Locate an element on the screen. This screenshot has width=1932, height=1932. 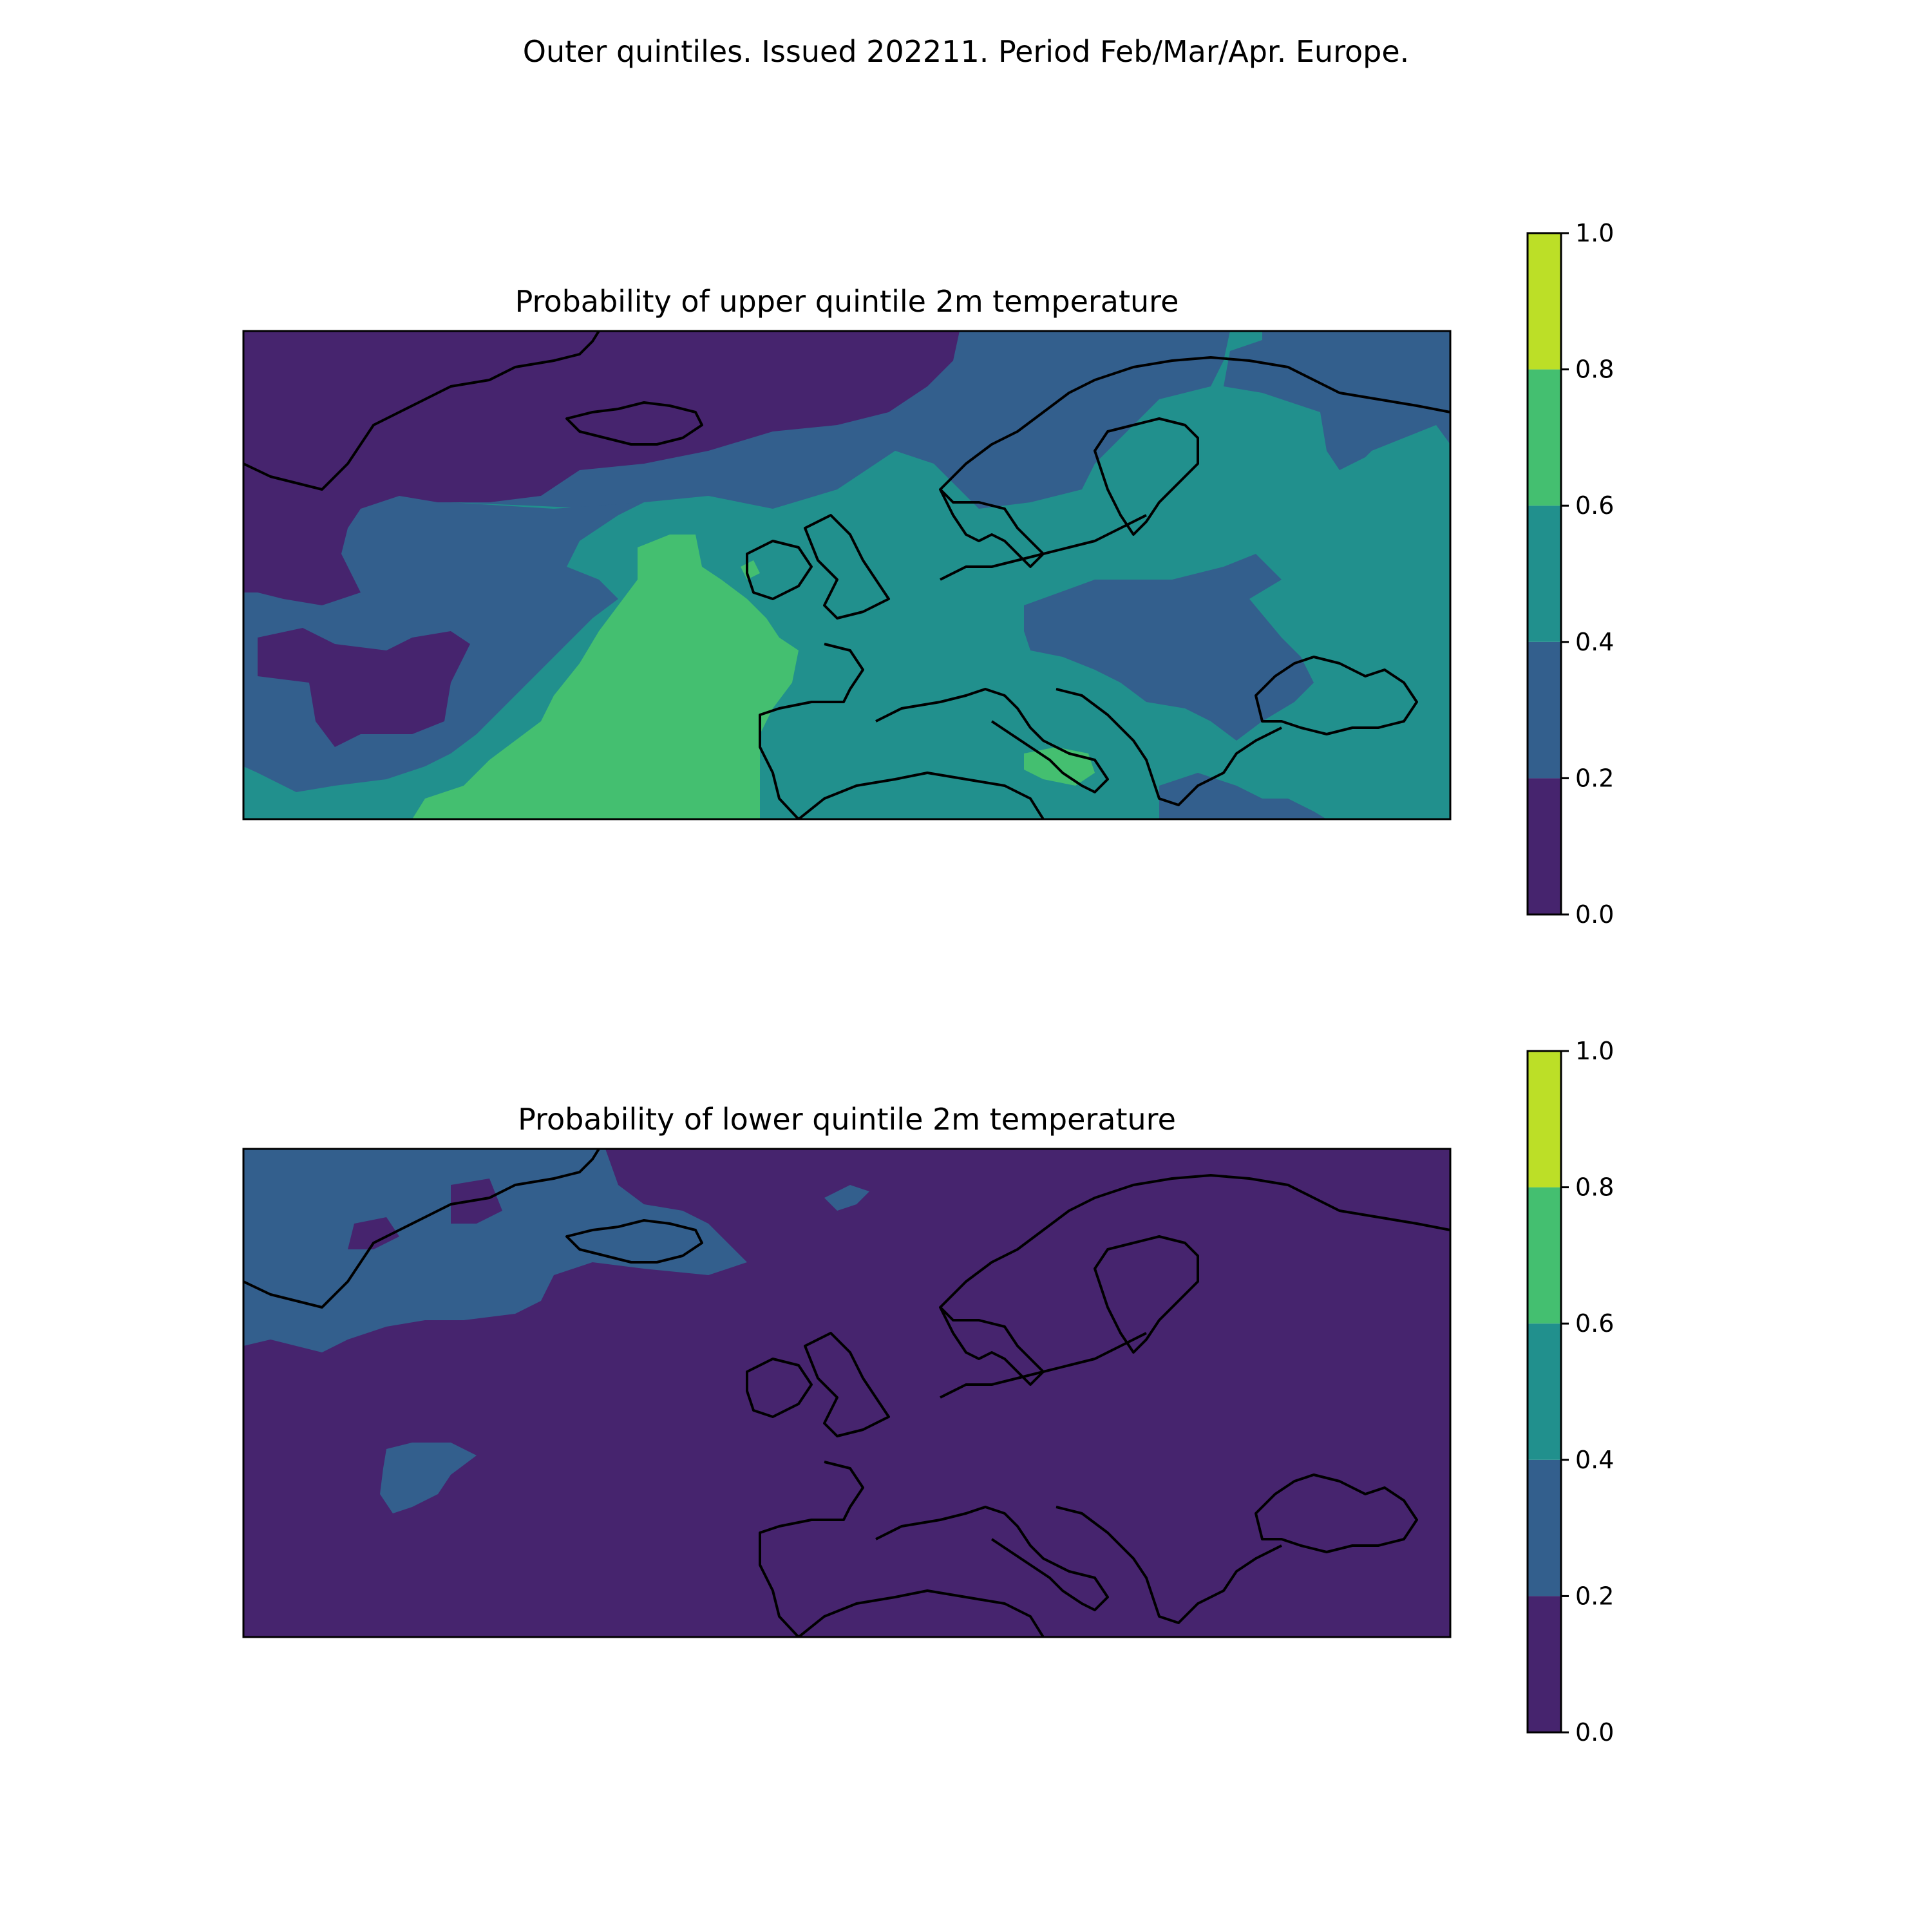
upper-quintile-colorbar-frame is located at coordinates (1544, 574).